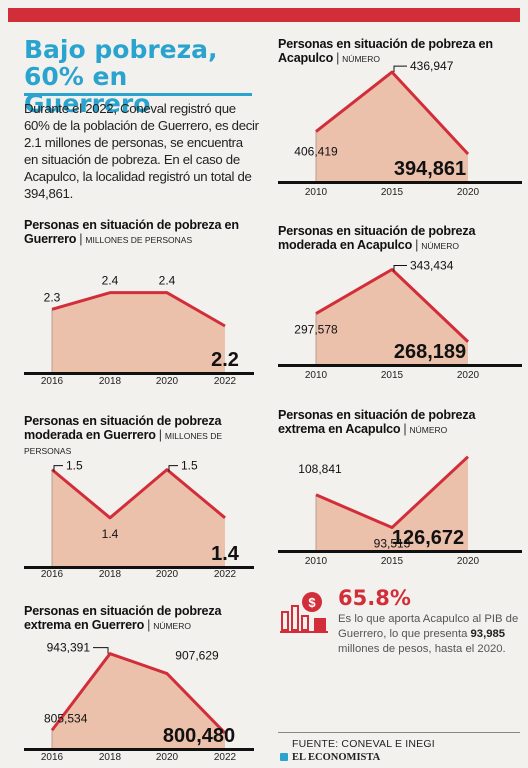 The width and height of the screenshot is (528, 768). Describe the element at coordinates (320, 469) in the screenshot. I see `data-label: 108,841` at that location.